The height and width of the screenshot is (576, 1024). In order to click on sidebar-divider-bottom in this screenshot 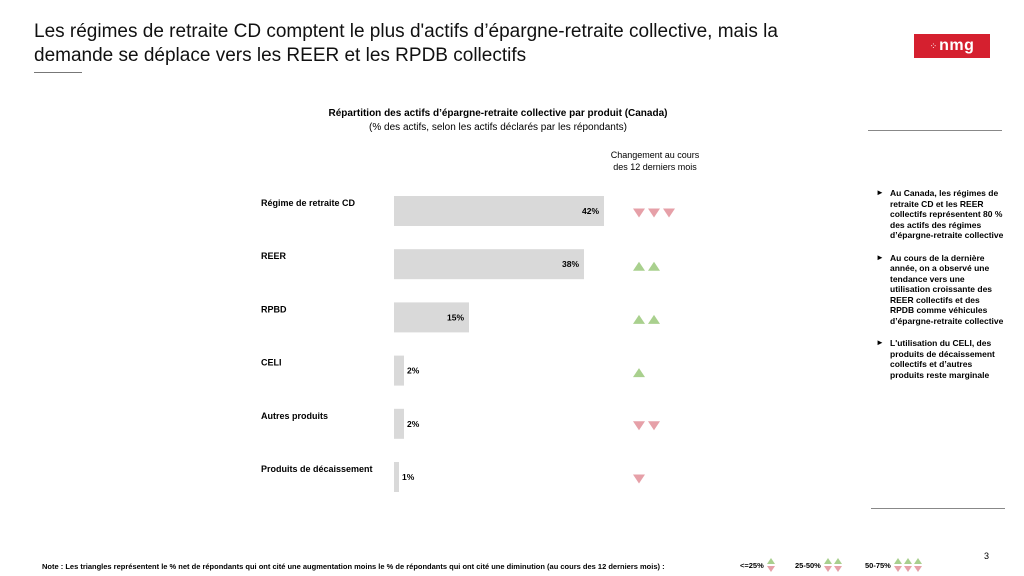, I will do `click(938, 508)`.